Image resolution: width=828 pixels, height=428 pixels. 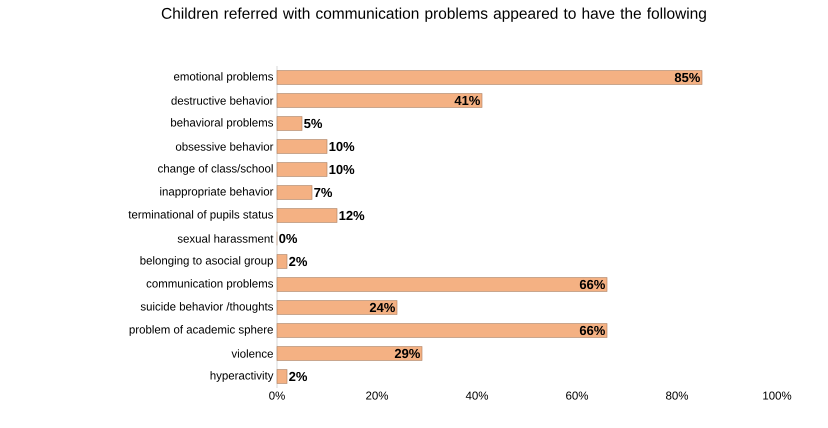 I want to click on data-label: 12%, so click(x=352, y=215).